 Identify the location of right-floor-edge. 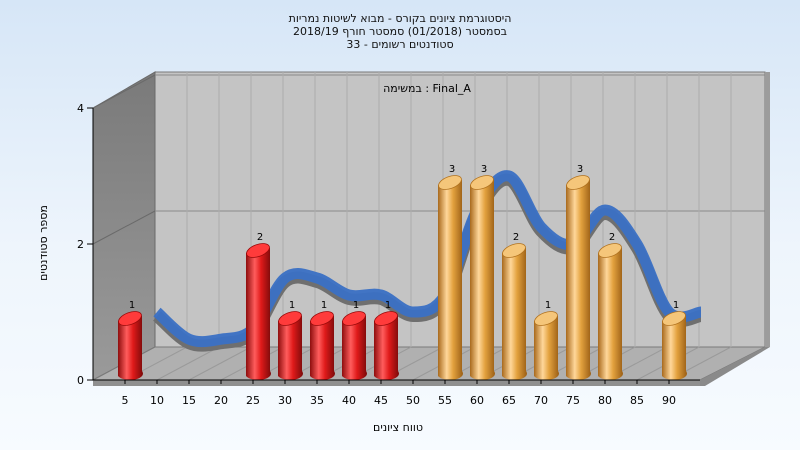
(735, 366).